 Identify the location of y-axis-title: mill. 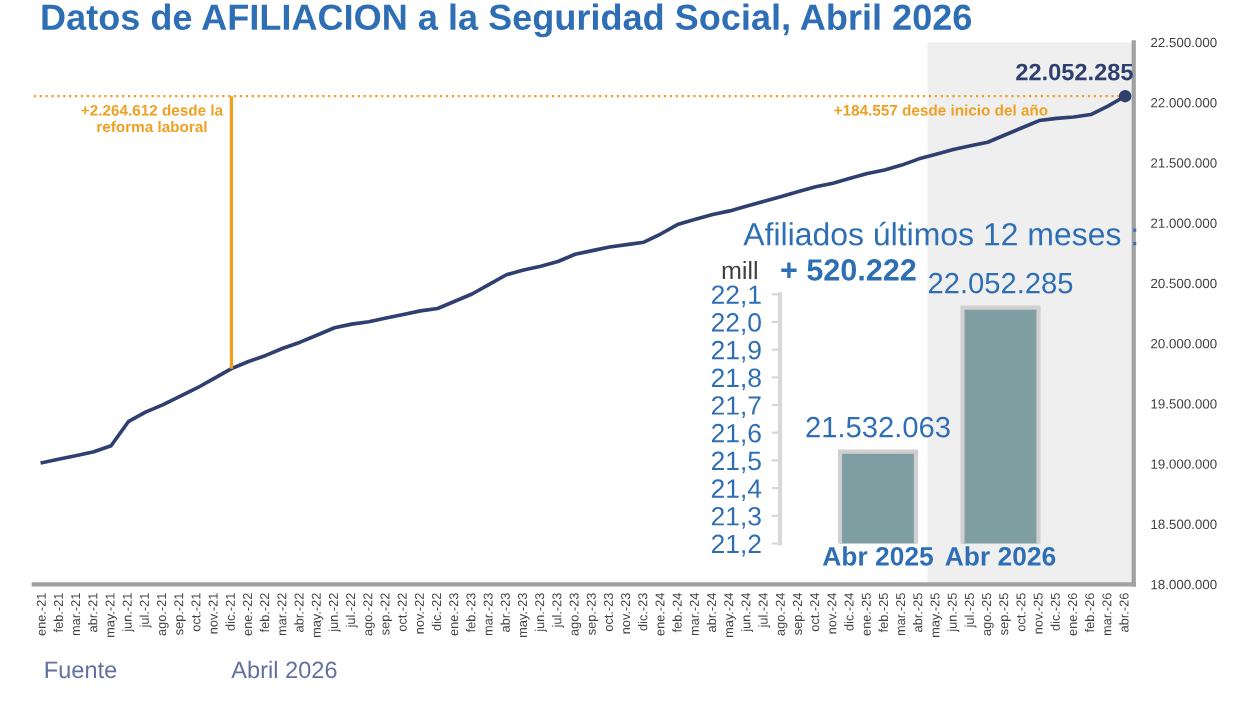
(739, 270).